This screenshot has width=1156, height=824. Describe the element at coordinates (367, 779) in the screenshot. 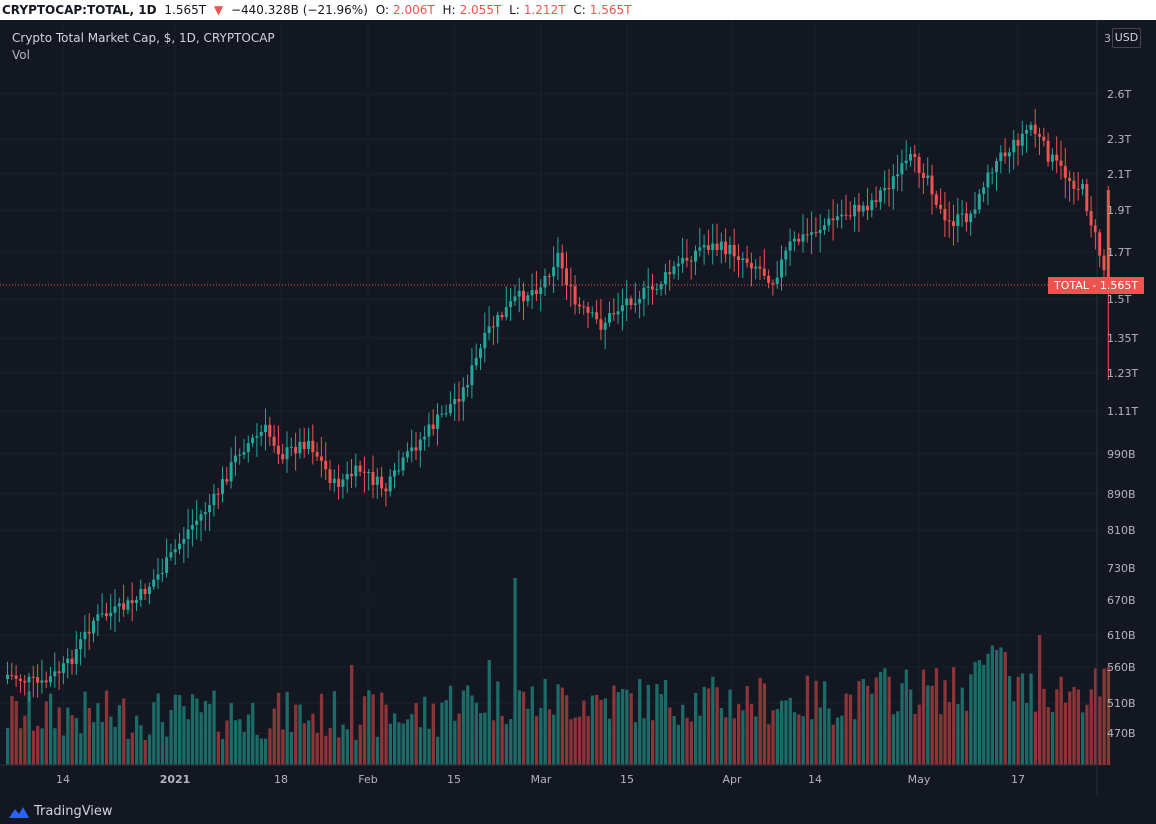

I see `time-tick-label: Feb` at that location.